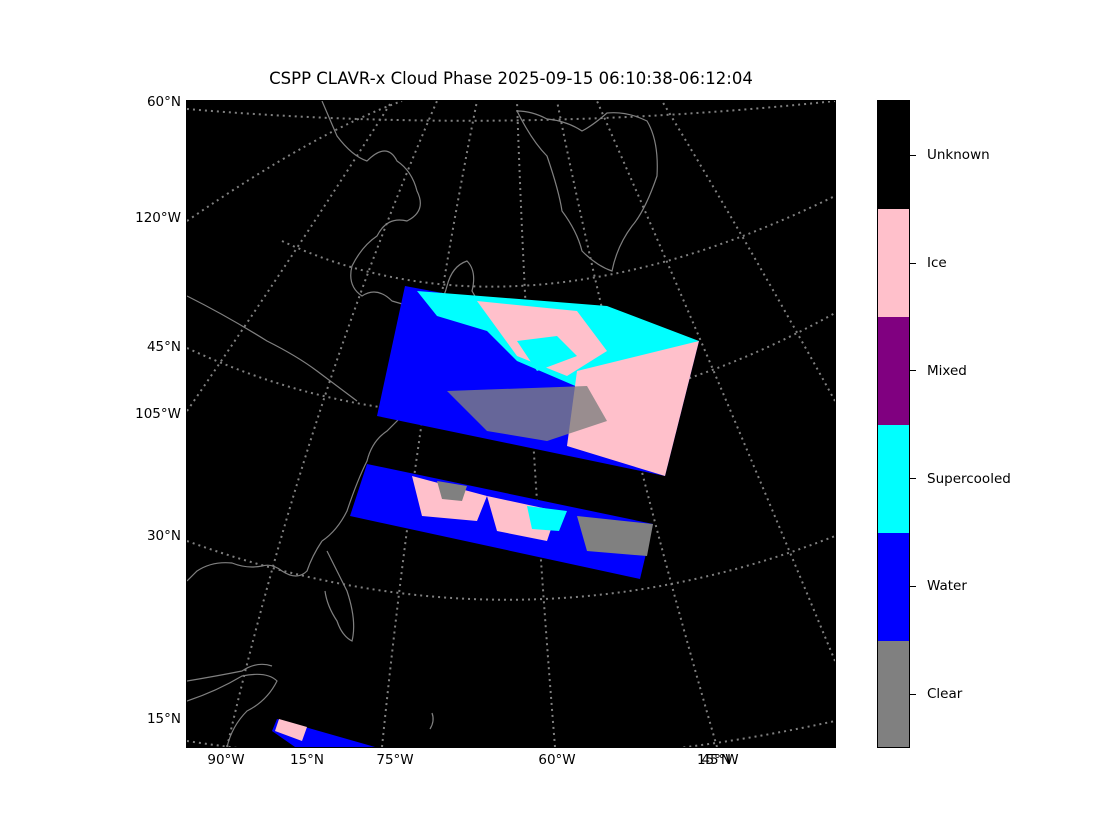  What do you see at coordinates (913, 586) in the screenshot?
I see `colorbar-tick-water` at bounding box center [913, 586].